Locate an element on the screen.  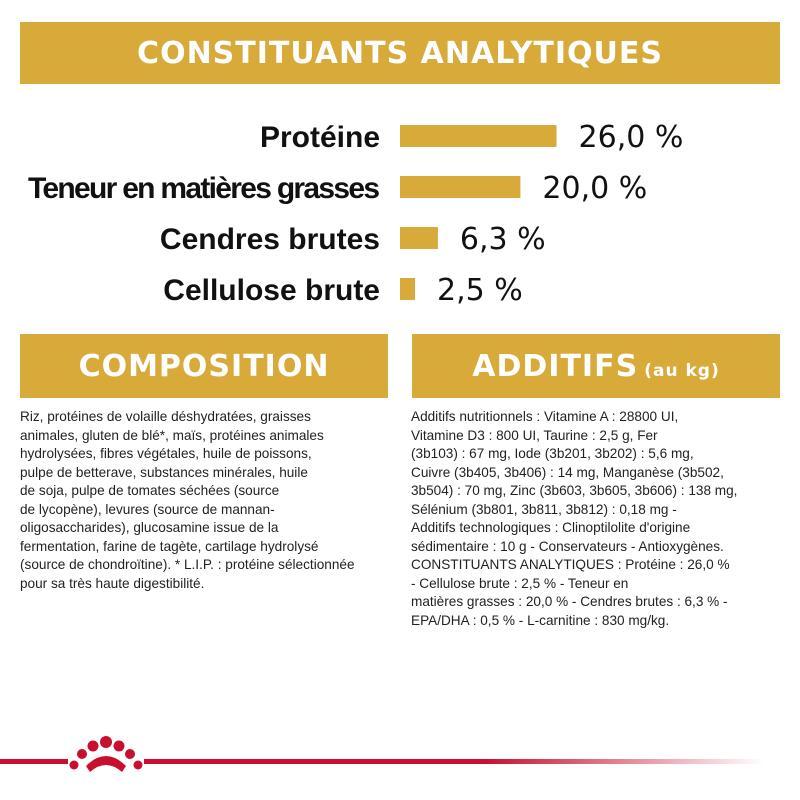
brand-line-right is located at coordinates (454, 761).